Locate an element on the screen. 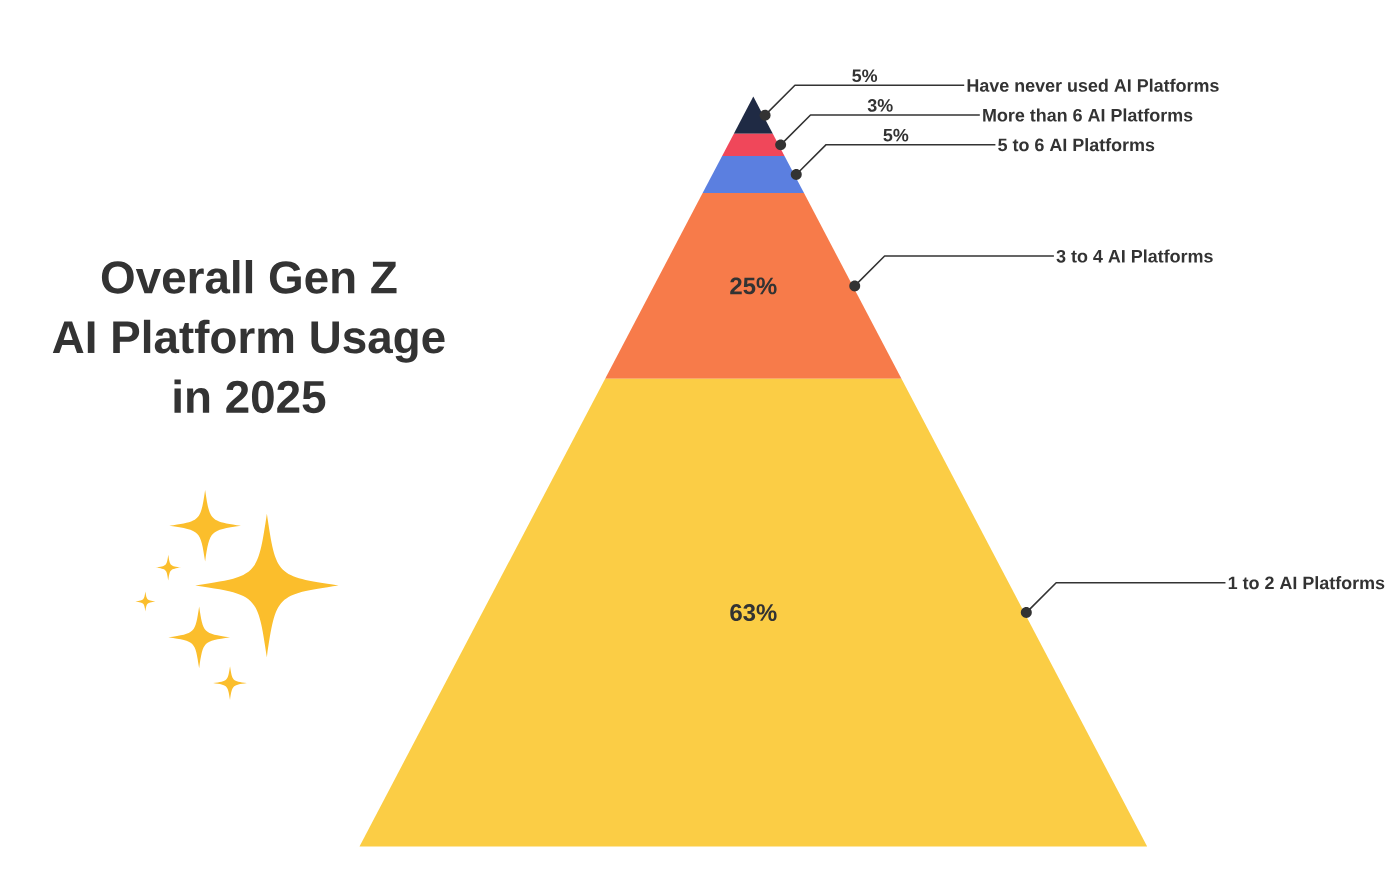  data-label: 3% is located at coordinates (880, 105).